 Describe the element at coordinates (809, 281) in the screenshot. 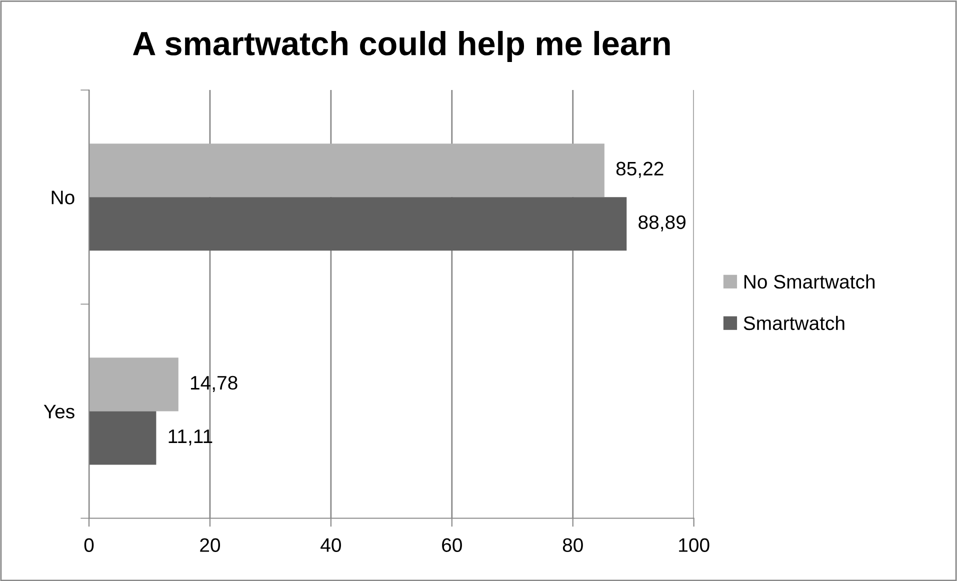

I see `legend-label: No Smartwatch` at that location.